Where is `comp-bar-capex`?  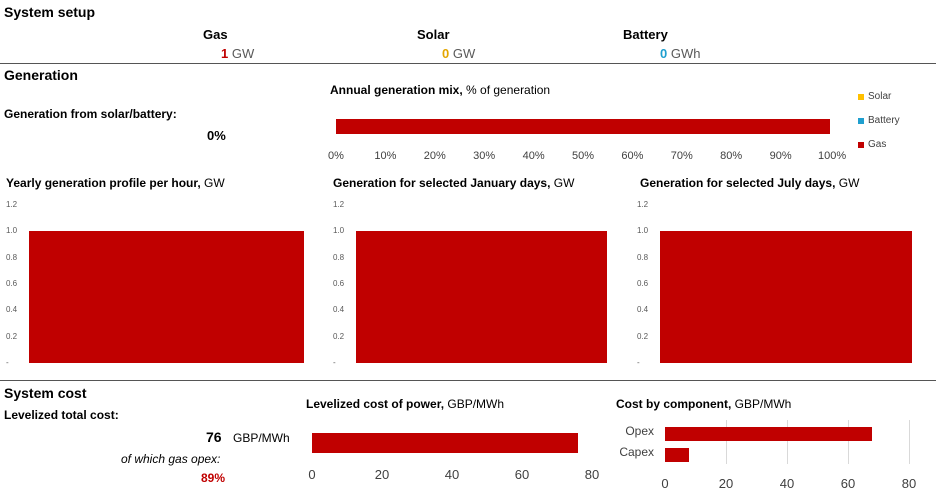
comp-bar-capex is located at coordinates (677, 455).